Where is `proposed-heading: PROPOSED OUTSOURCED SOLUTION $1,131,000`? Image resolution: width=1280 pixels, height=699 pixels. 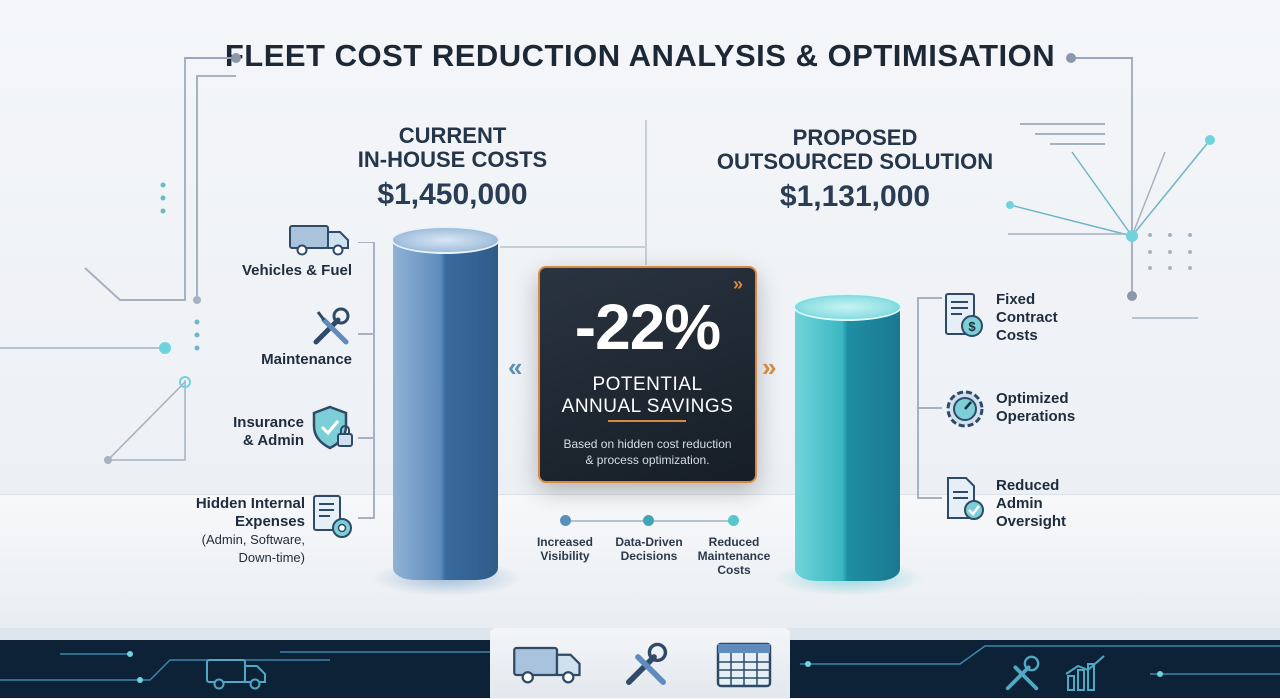 proposed-heading: PROPOSED OUTSOURCED SOLUTION $1,131,000 is located at coordinates (855, 170).